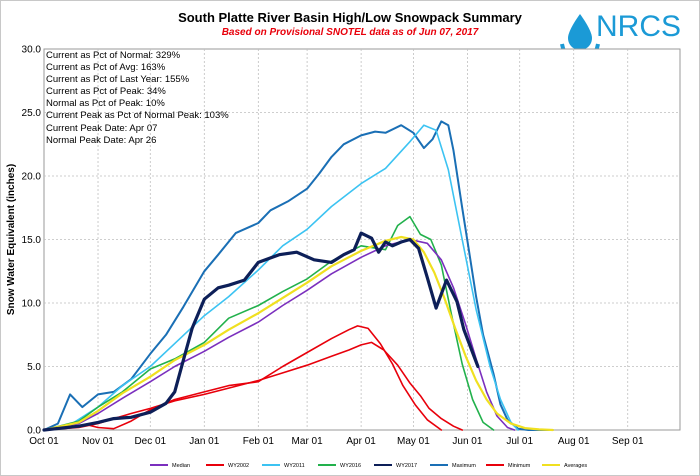  What do you see at coordinates (105, 104) in the screenshot?
I see `stat-line: Normal as Pct of Peak: 10%` at bounding box center [105, 104].